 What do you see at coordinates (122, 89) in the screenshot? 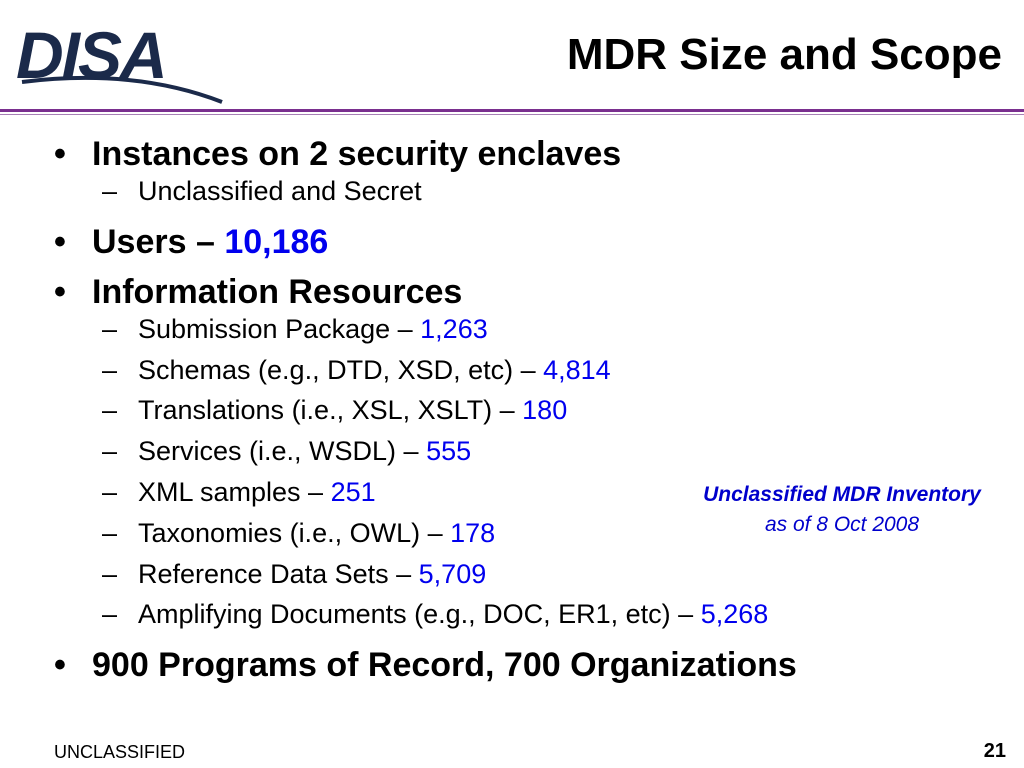
I see `logo-swoosh` at bounding box center [122, 89].